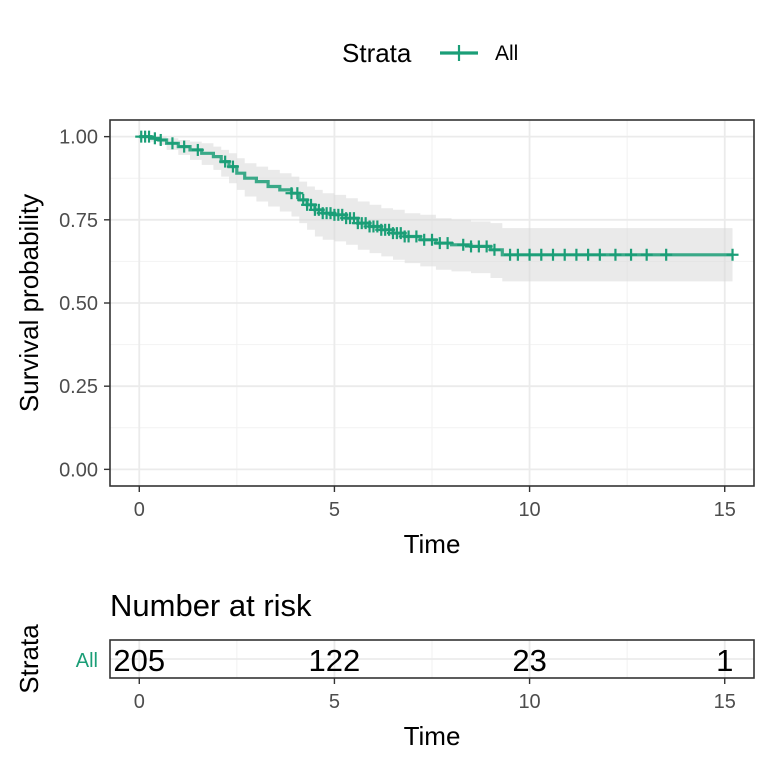  I want to click on confidence-band, so click(436, 209).